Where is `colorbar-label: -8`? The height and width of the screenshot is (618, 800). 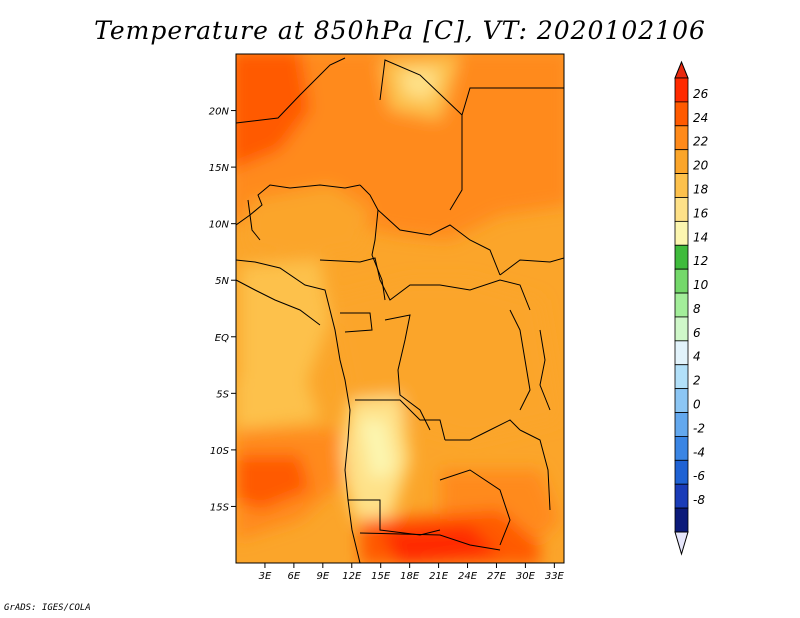 colorbar-label: -8 is located at coordinates (699, 500).